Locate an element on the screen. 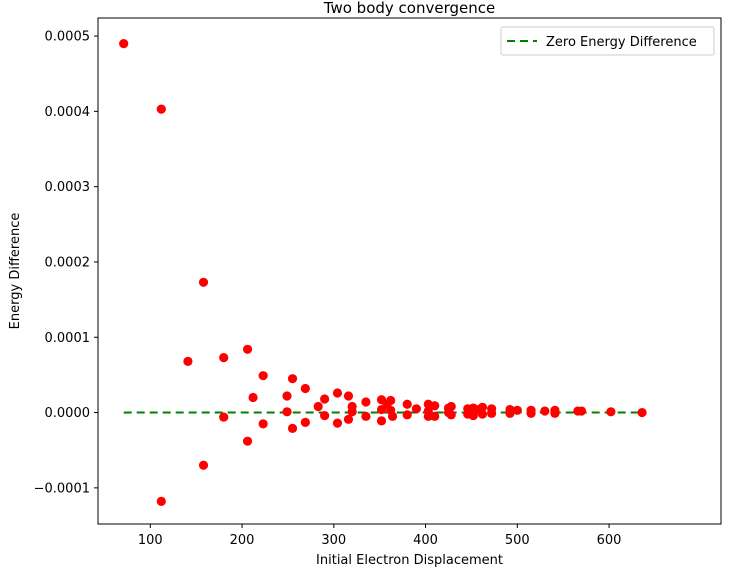  x-axis-label: Initial Electron Displacement is located at coordinates (409, 560).